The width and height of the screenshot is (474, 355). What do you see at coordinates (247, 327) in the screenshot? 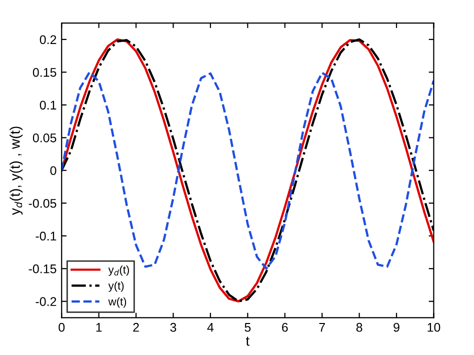
I see `x-tick-label: 5` at bounding box center [247, 327].